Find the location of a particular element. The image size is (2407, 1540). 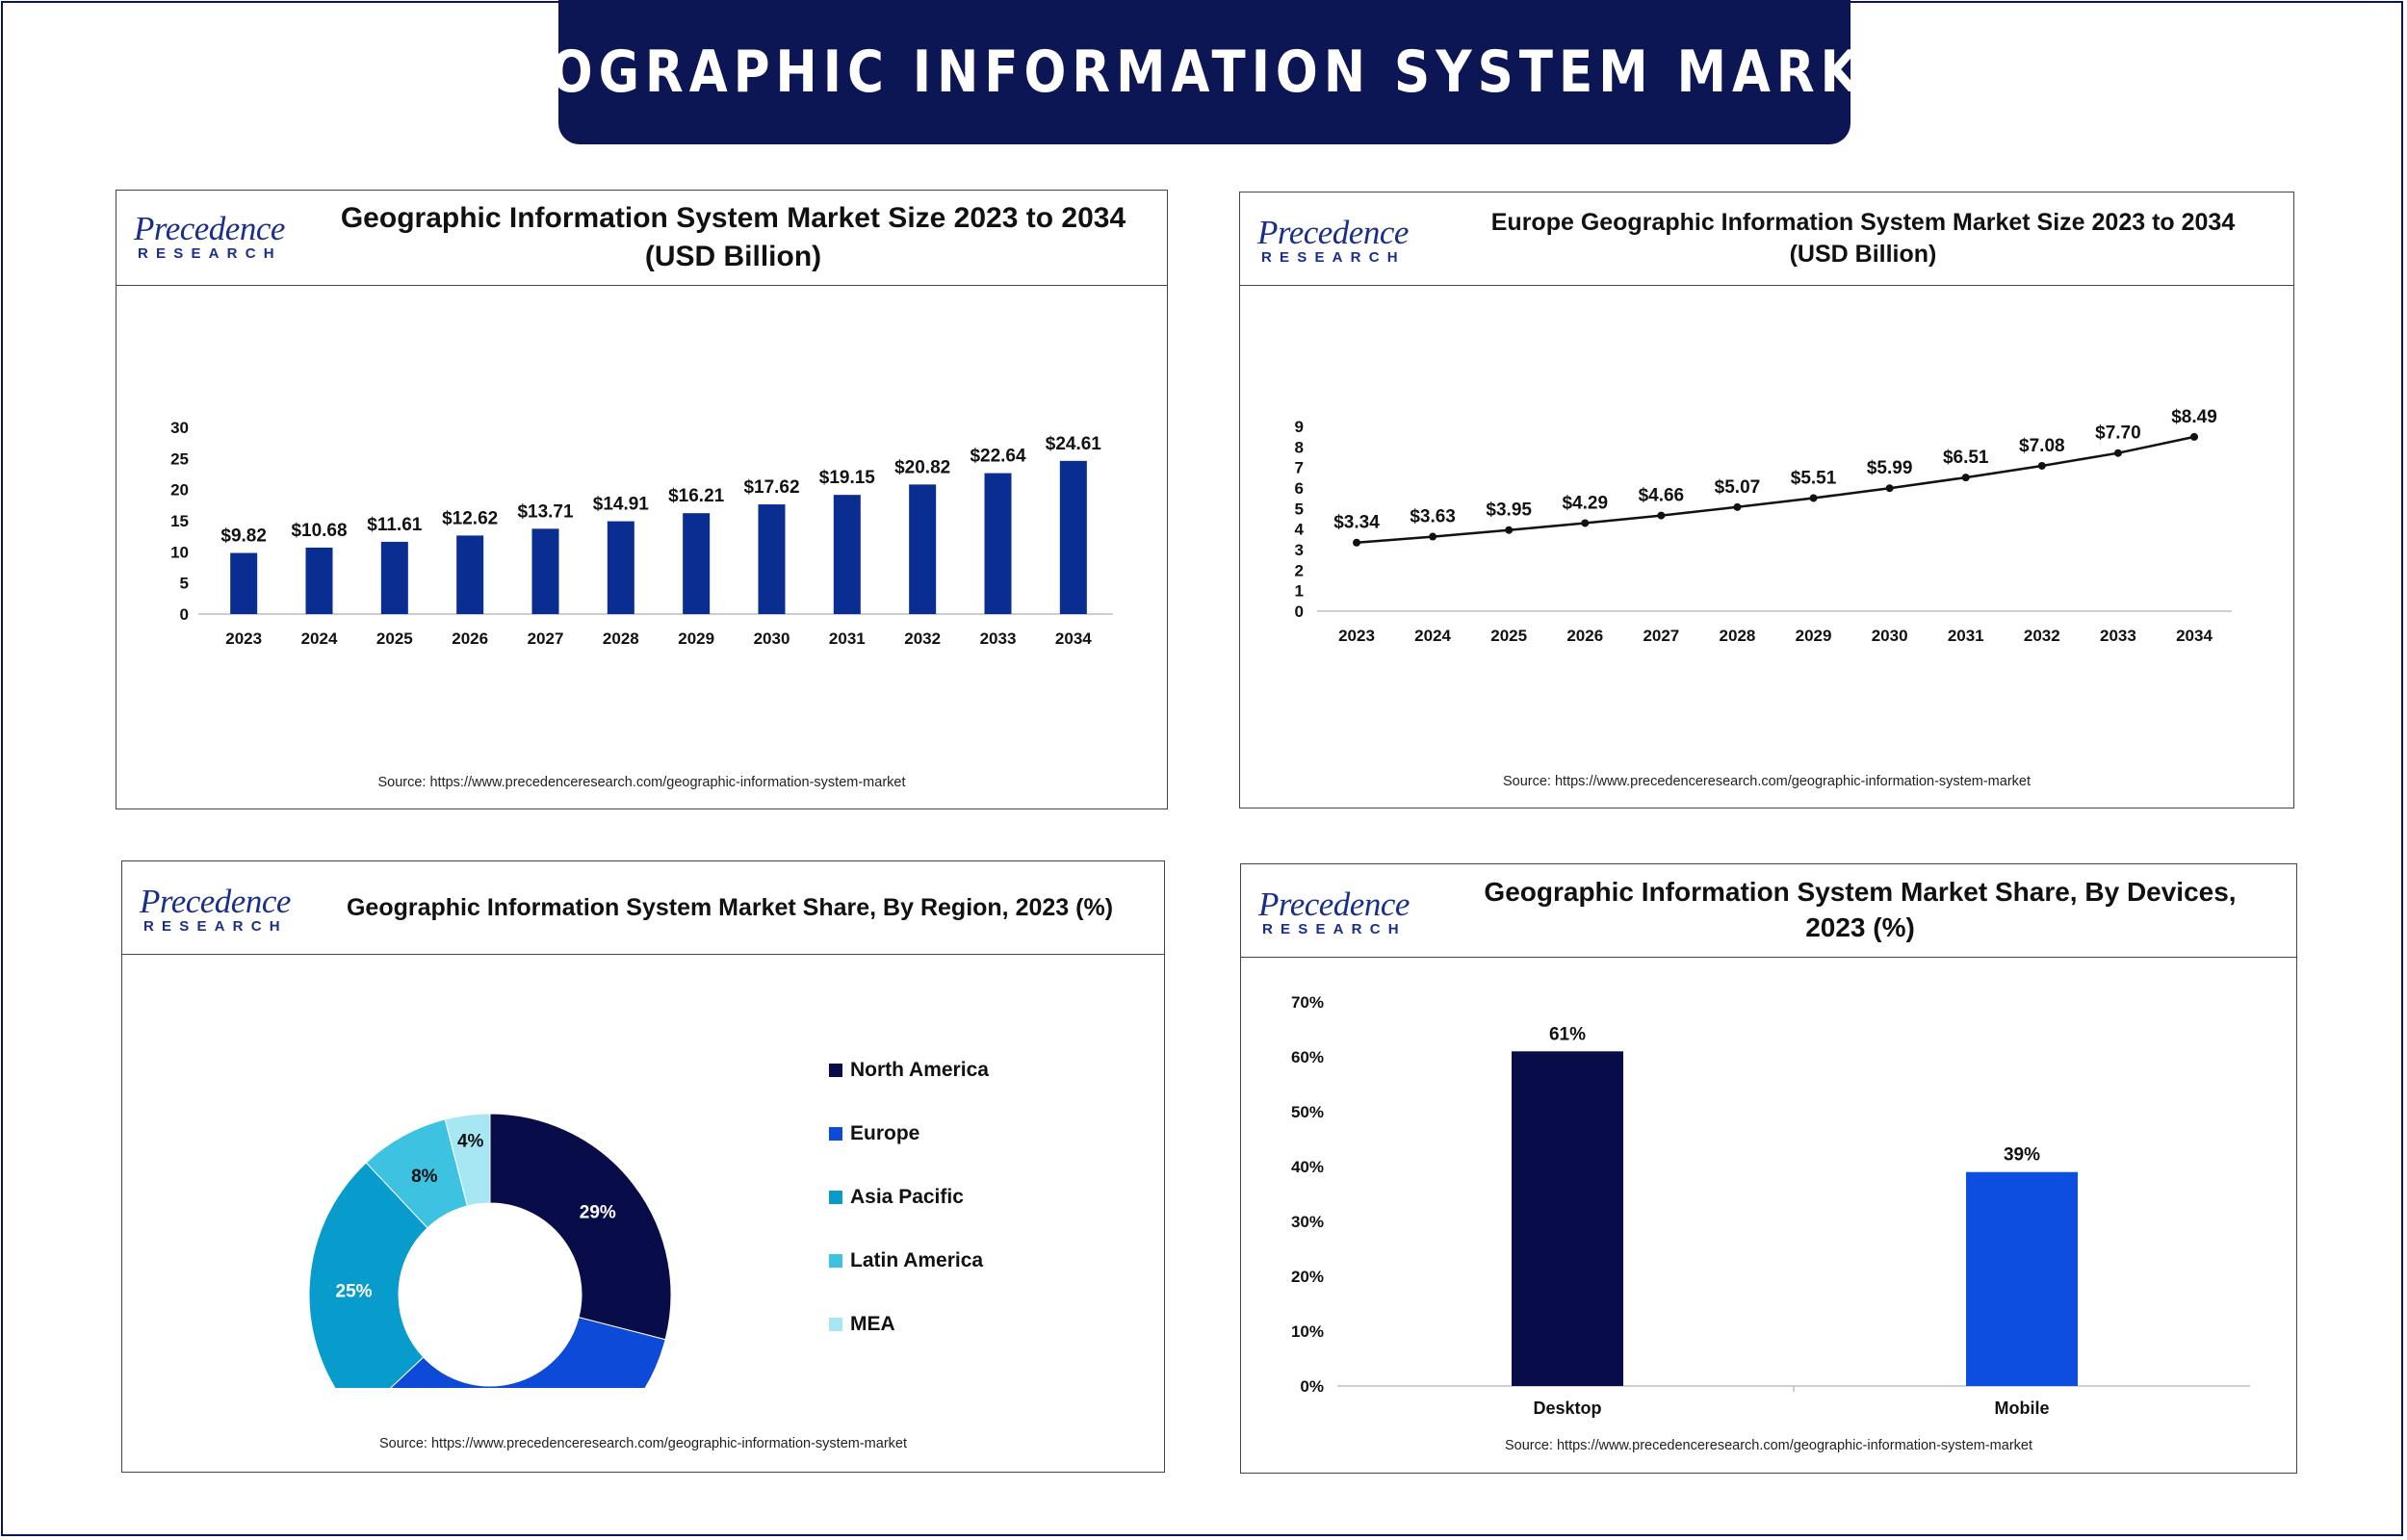

y-tick-label: 60% is located at coordinates (1307, 1057).